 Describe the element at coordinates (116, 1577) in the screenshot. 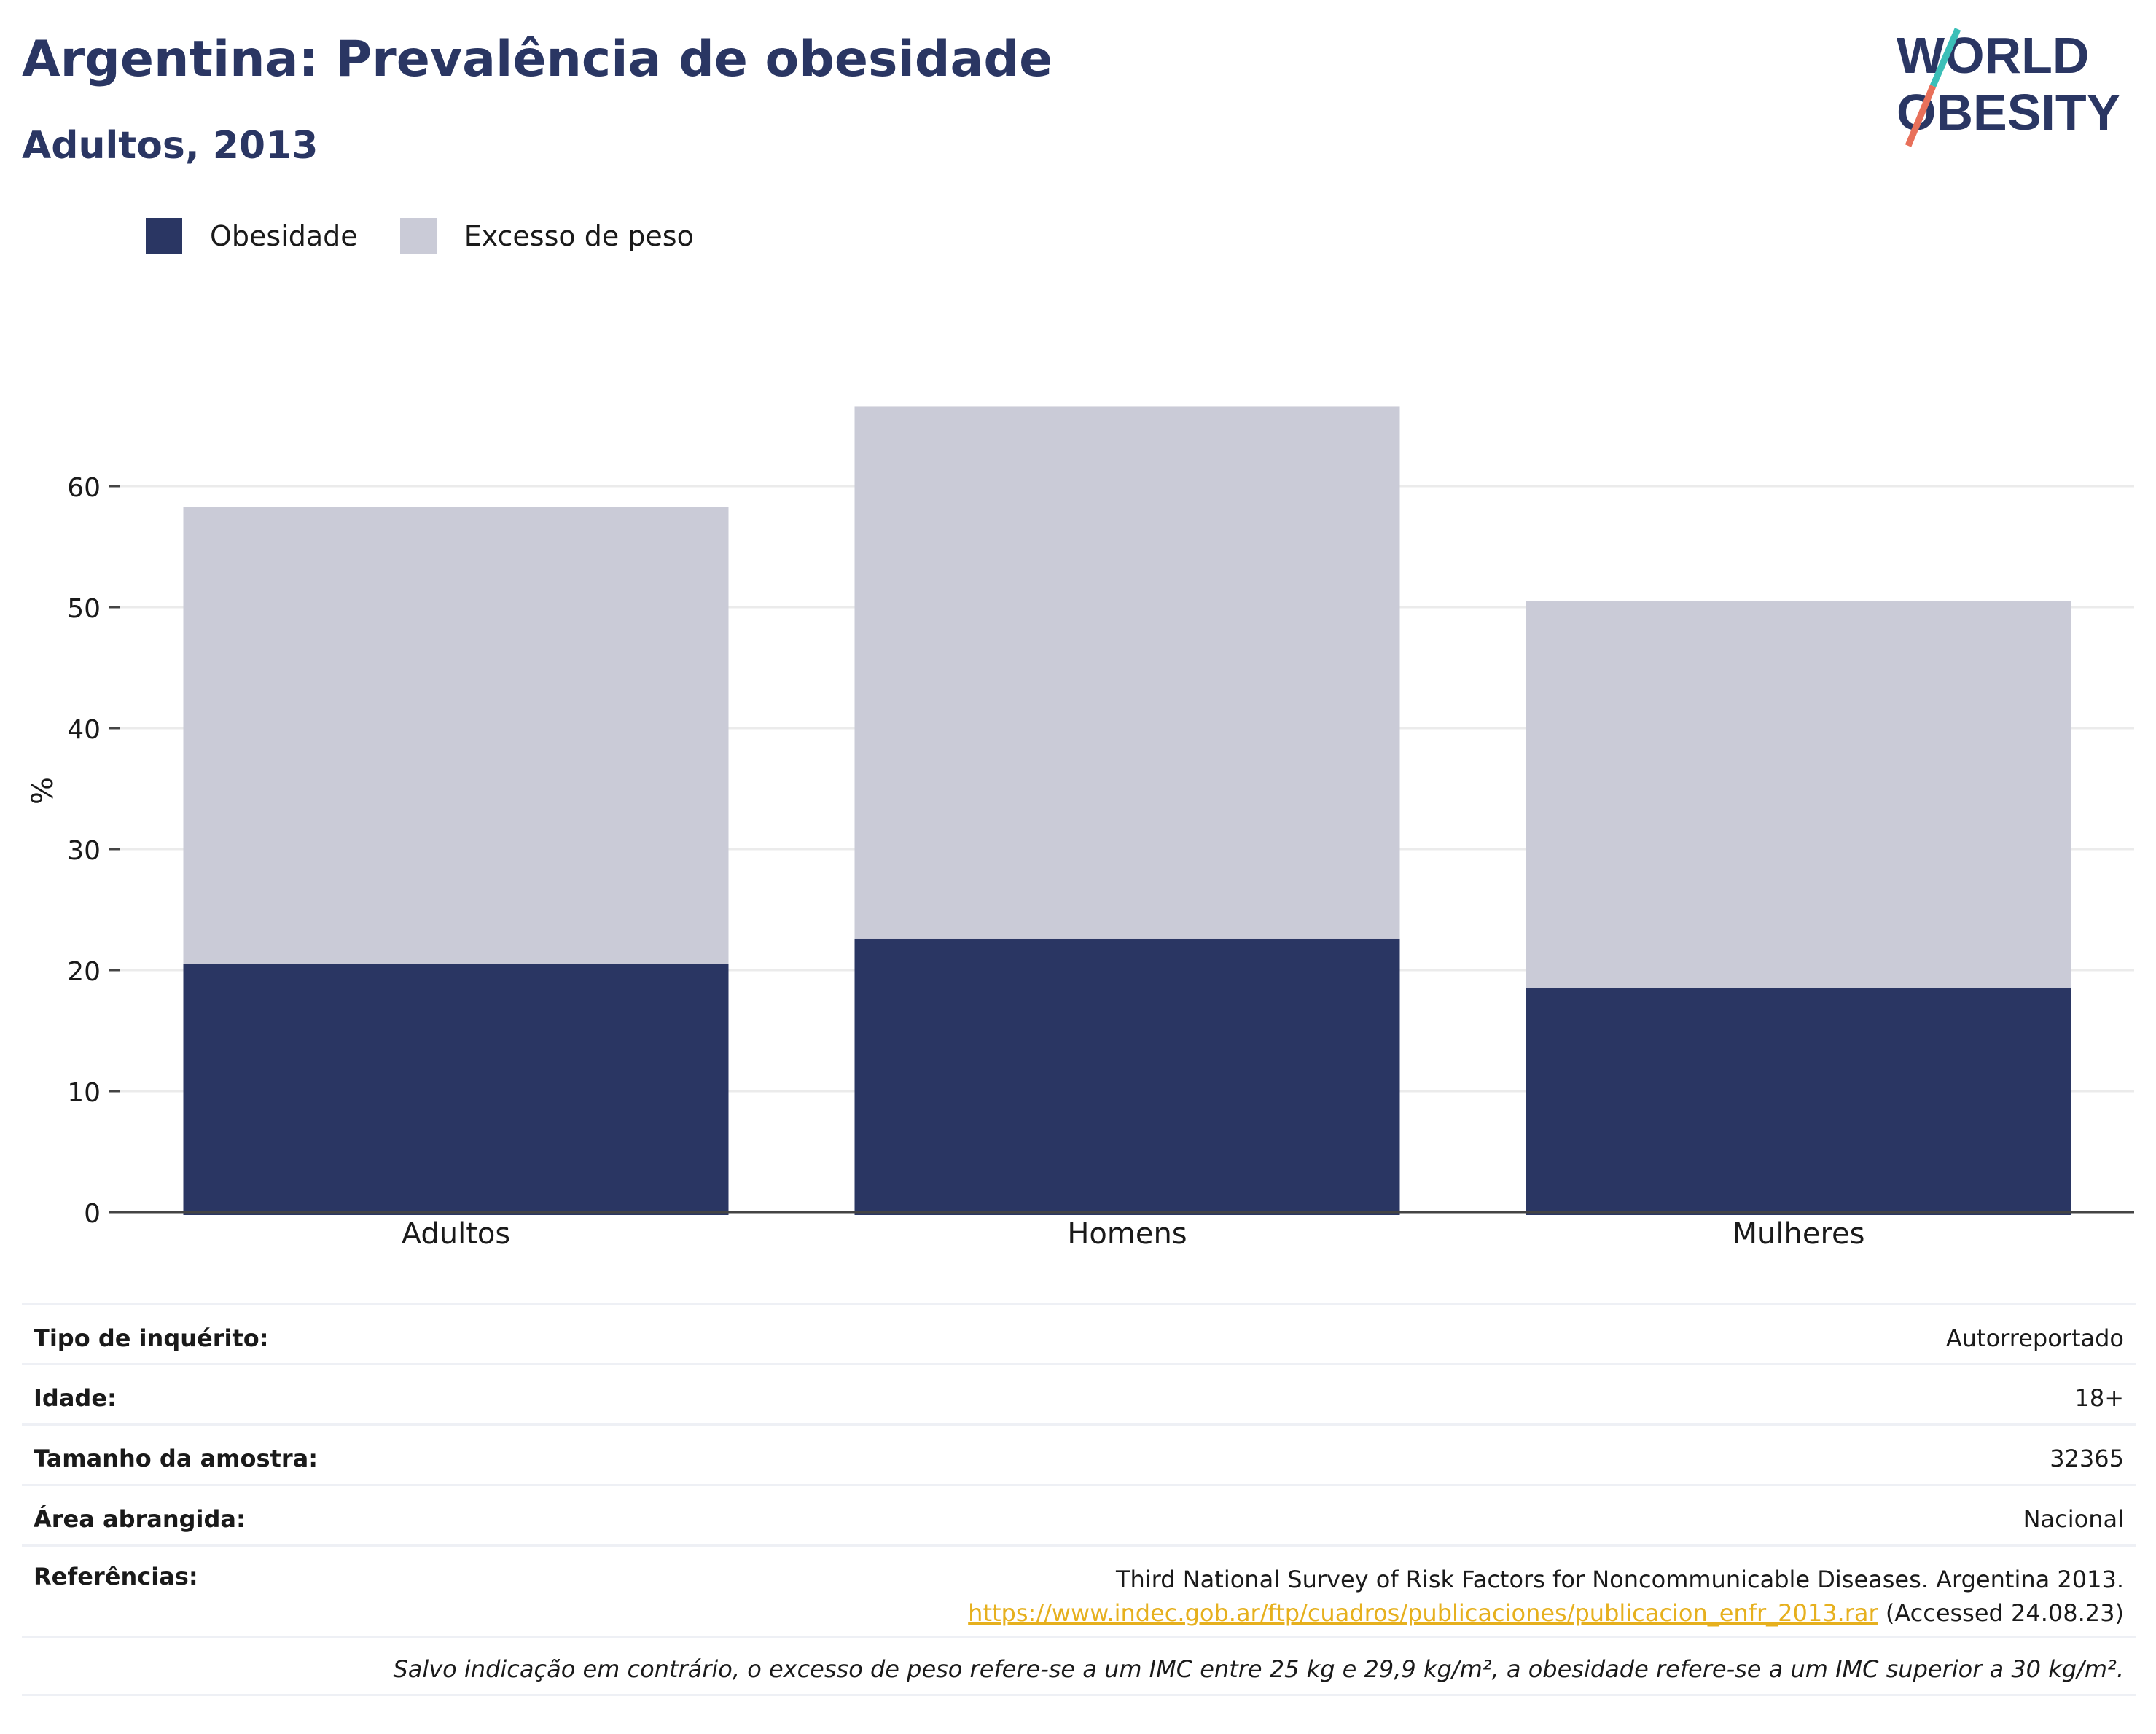

I see `info-label: Referências:` at that location.